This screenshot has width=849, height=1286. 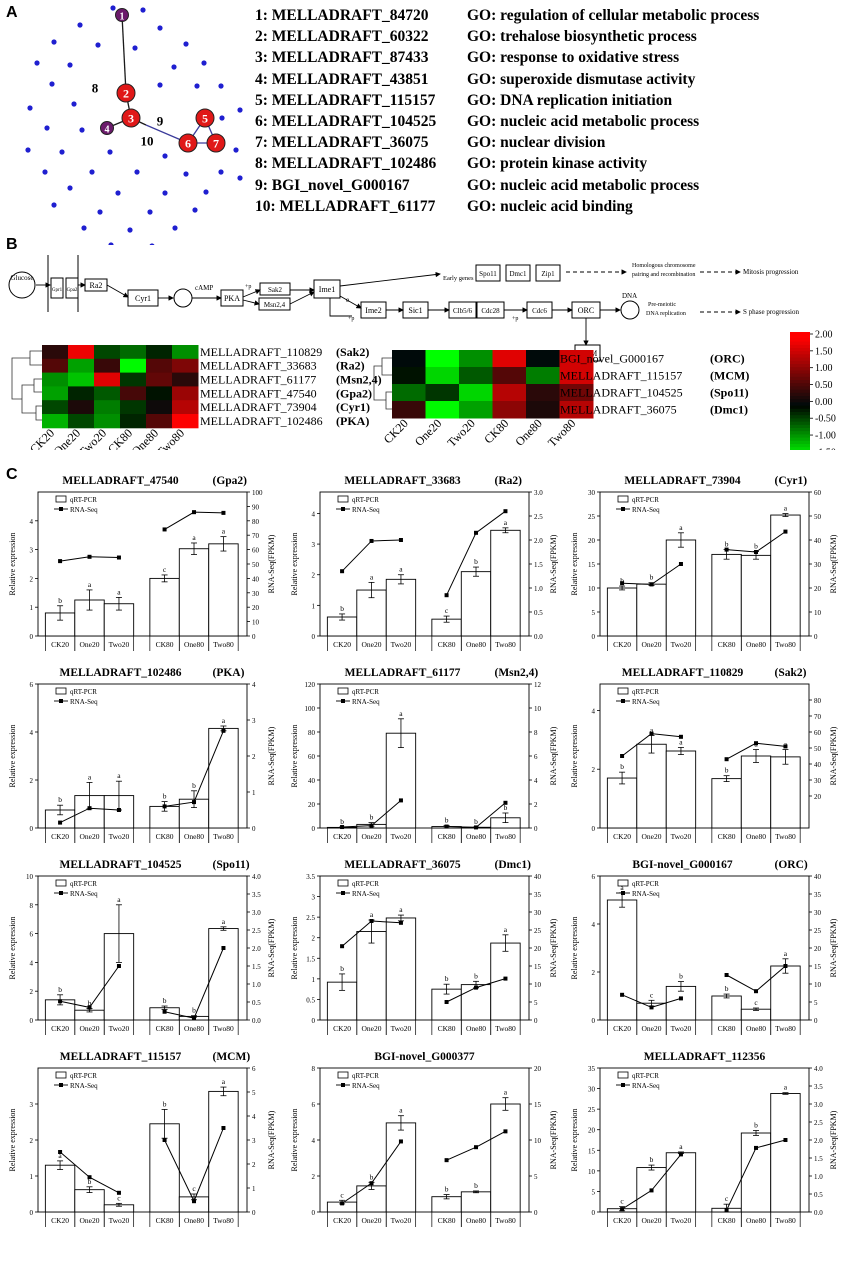 What do you see at coordinates (194, 836) in the screenshot?
I see `x-tick-label: One80` at bounding box center [194, 836].